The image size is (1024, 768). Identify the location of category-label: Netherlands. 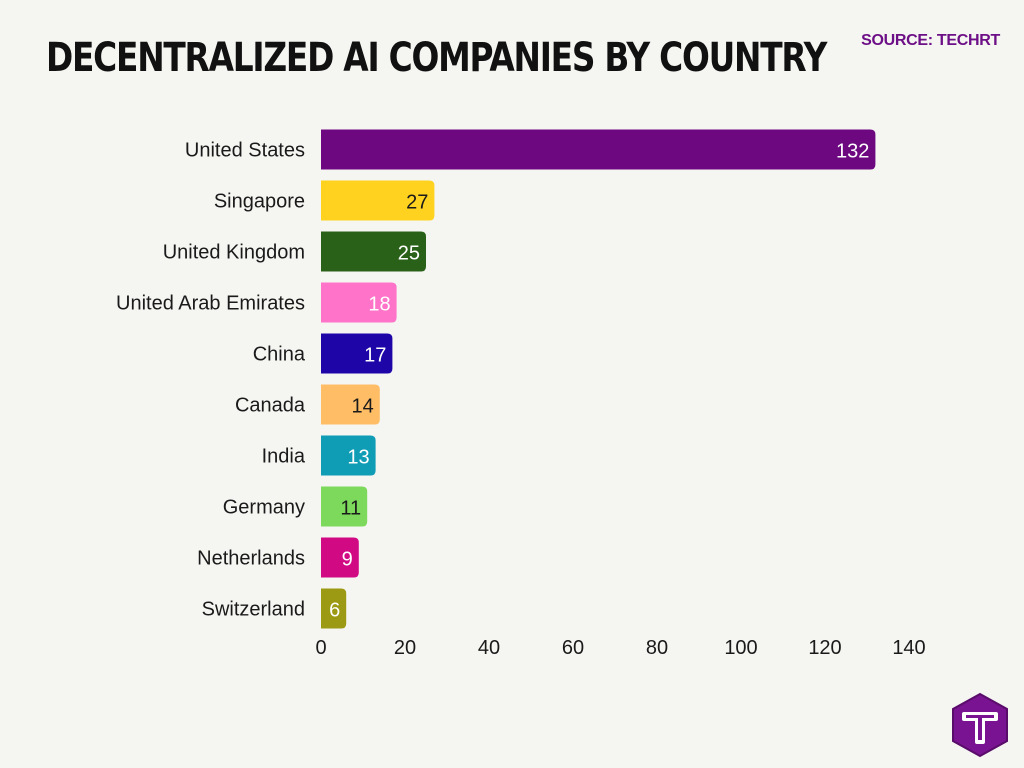
(251, 559).